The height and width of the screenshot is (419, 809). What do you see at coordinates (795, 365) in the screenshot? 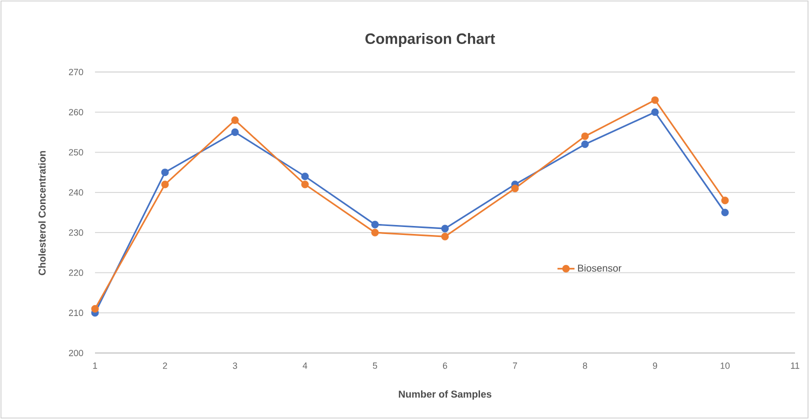
I see `x-tick-label: 11` at bounding box center [795, 365].